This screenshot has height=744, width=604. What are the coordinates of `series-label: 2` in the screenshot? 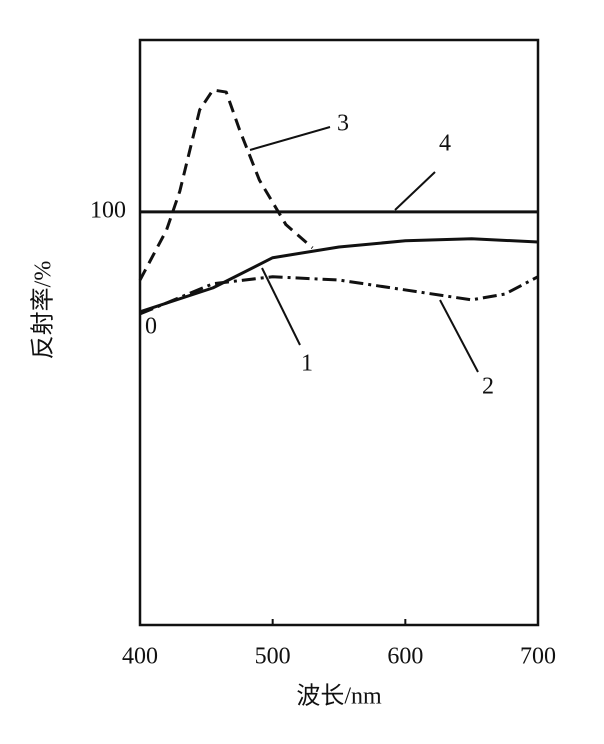 It's located at (488, 387).